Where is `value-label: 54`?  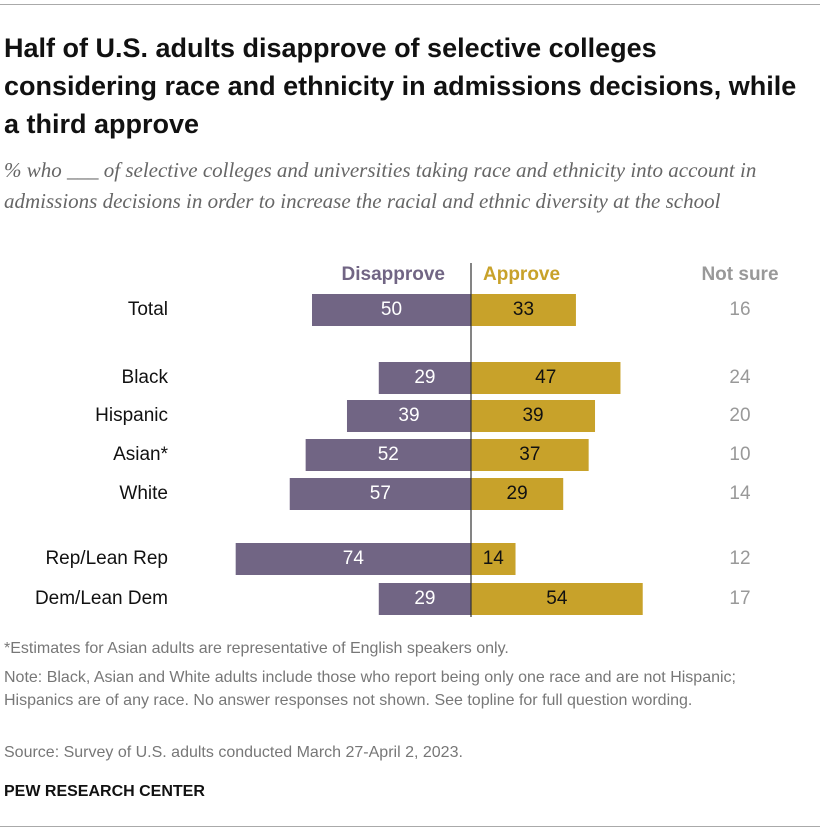 value-label: 54 is located at coordinates (557, 598).